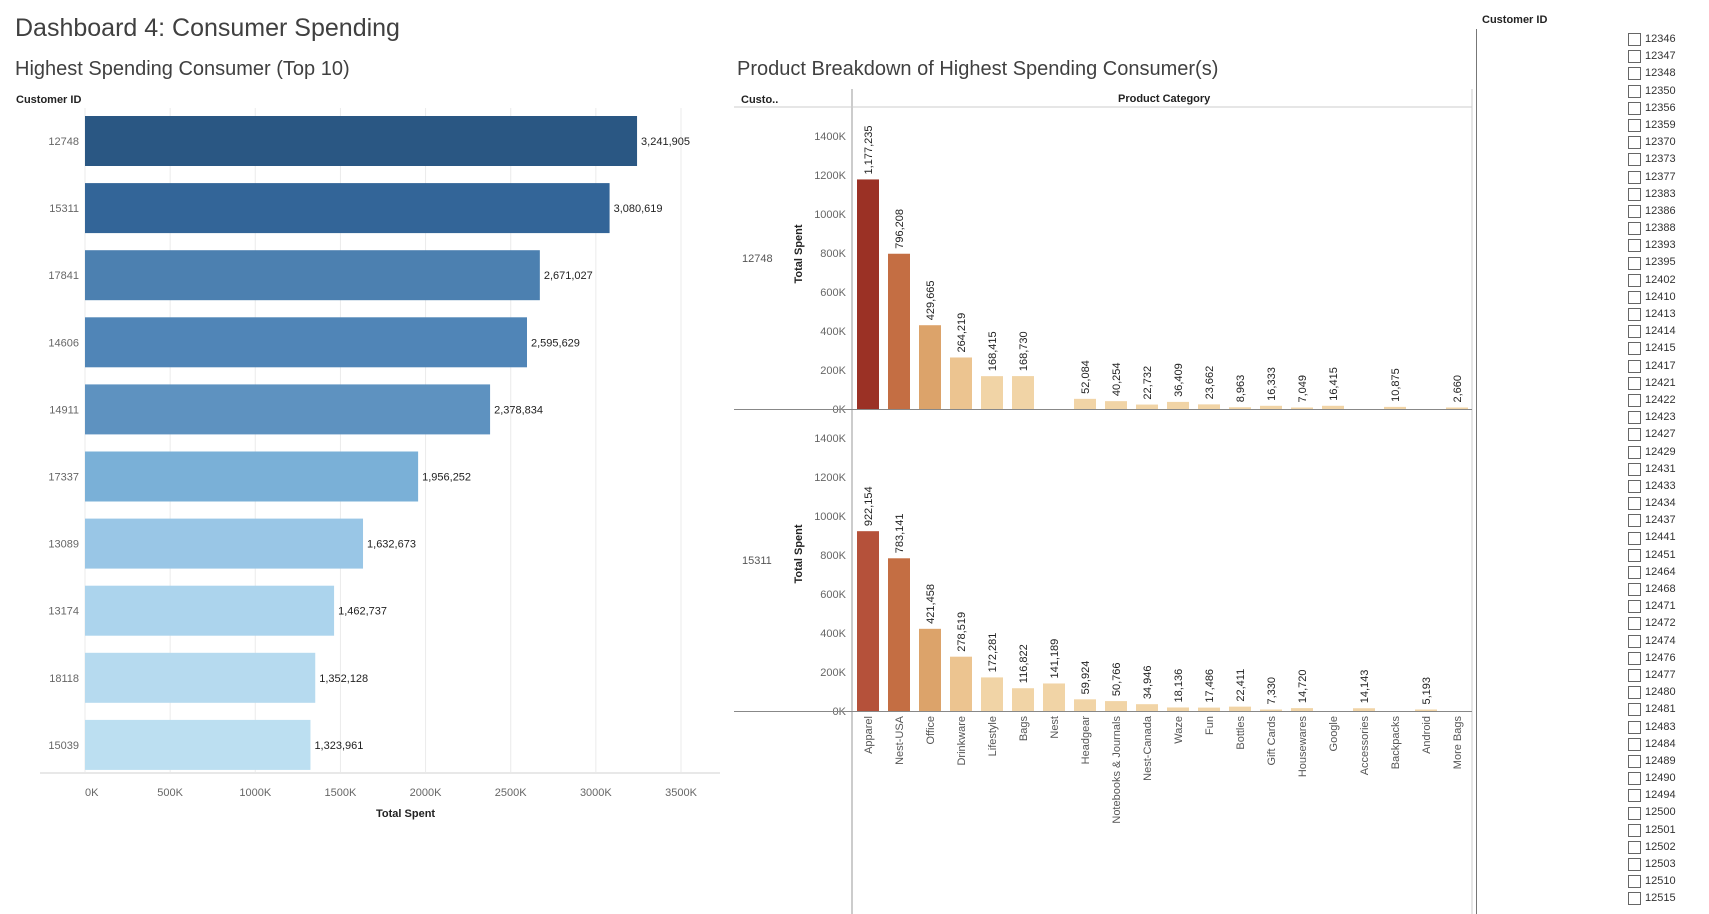 The image size is (1709, 914). What do you see at coordinates (1668, 847) in the screenshot?
I see `filter-item: 12502` at bounding box center [1668, 847].